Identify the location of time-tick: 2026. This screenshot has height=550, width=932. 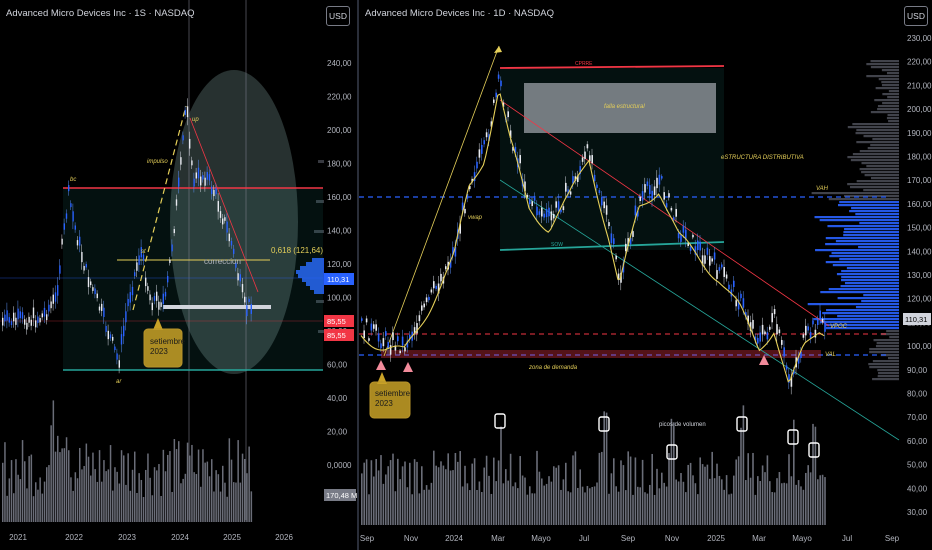
(284, 537).